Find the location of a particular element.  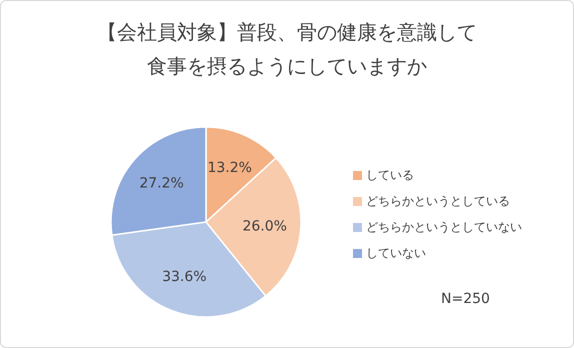

chart-title: 【会社員対象】普段、骨の健康を意識して食事を摂るようにしていますか is located at coordinates (287, 49).